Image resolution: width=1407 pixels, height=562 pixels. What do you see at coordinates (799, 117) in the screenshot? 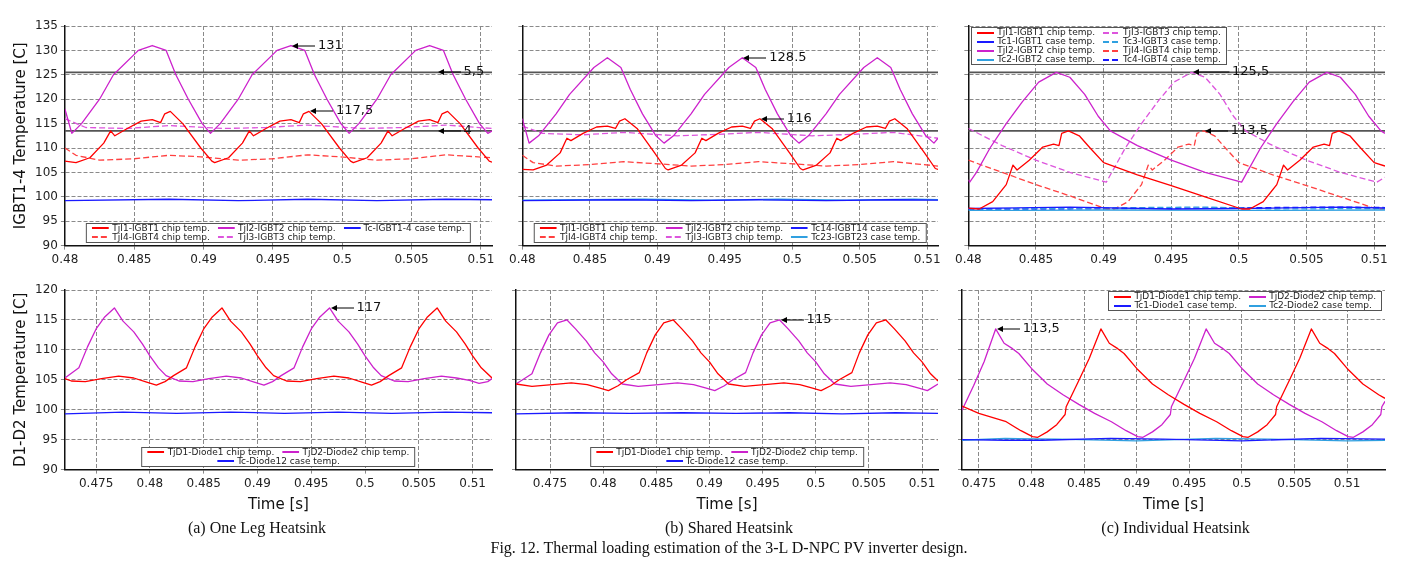
I see `annotation: 116` at bounding box center [799, 117].